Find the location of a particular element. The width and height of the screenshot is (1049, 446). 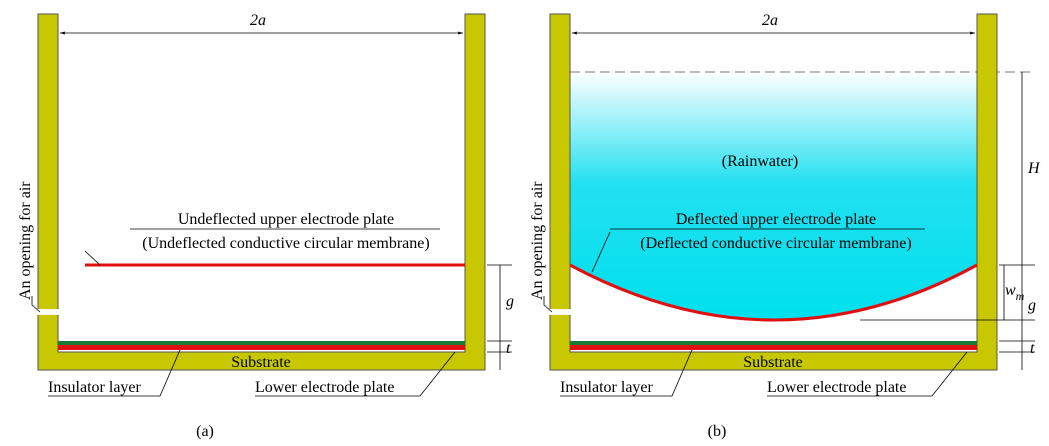

water-label: (Rainwater) is located at coordinates (760, 161).